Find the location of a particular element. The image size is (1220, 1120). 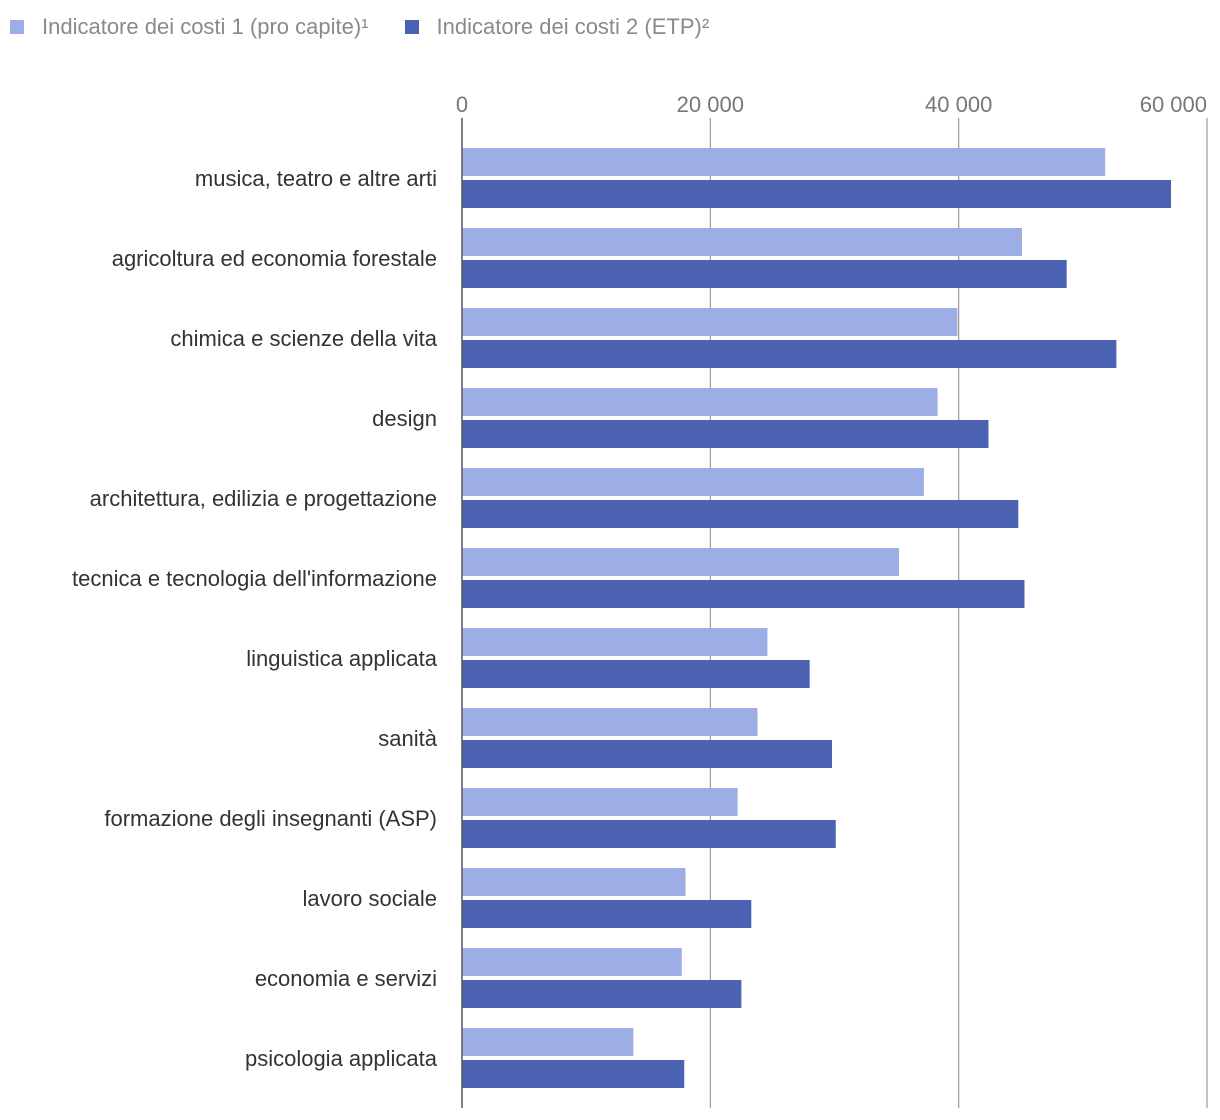

x-tick-label-0: 0 is located at coordinates (462, 104).